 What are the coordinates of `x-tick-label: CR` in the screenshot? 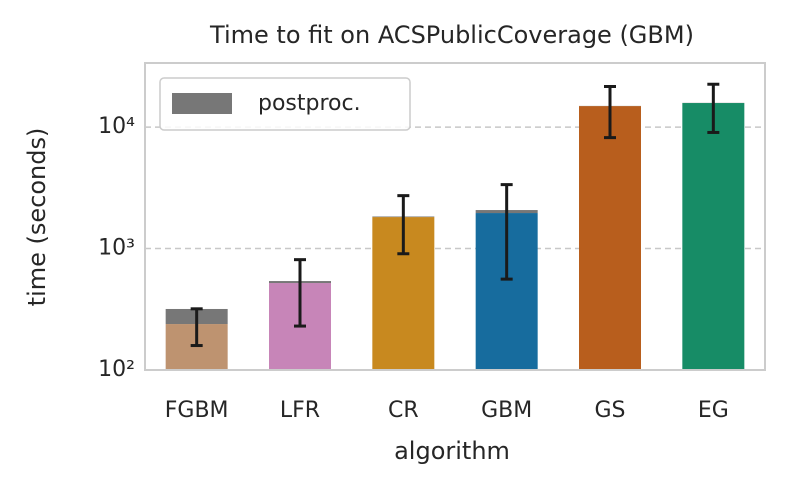 It's located at (403, 410).